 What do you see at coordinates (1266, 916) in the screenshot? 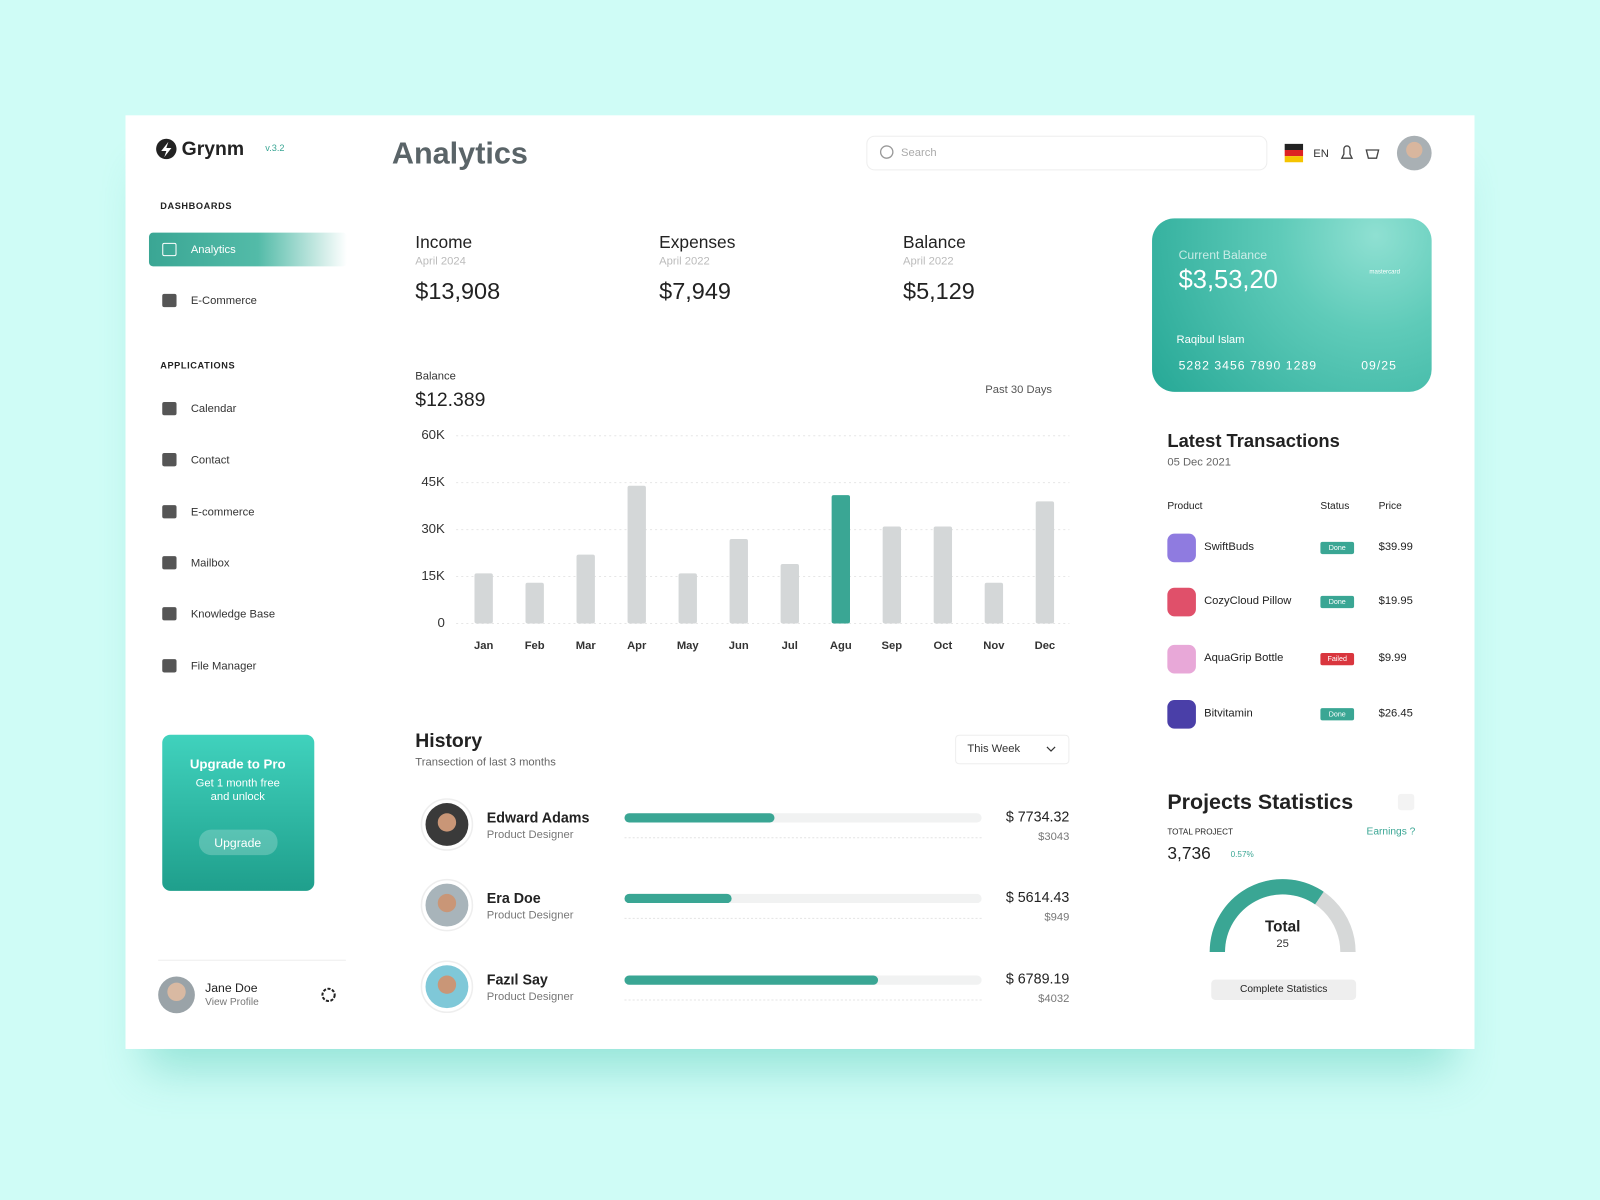
I see `gauge-fill` at bounding box center [1266, 916].